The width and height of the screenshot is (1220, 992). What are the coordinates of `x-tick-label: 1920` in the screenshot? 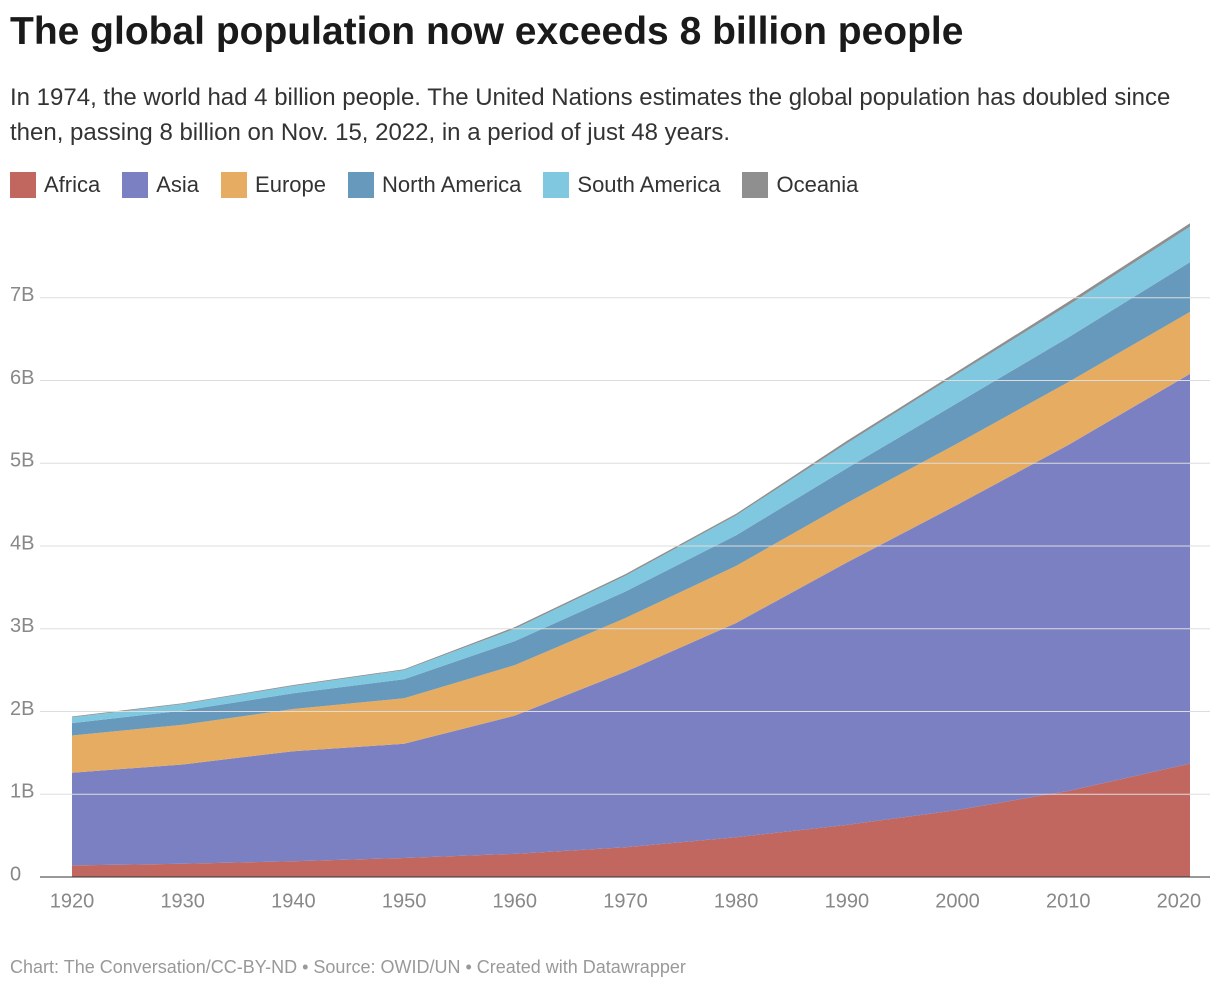 It's located at (72, 901).